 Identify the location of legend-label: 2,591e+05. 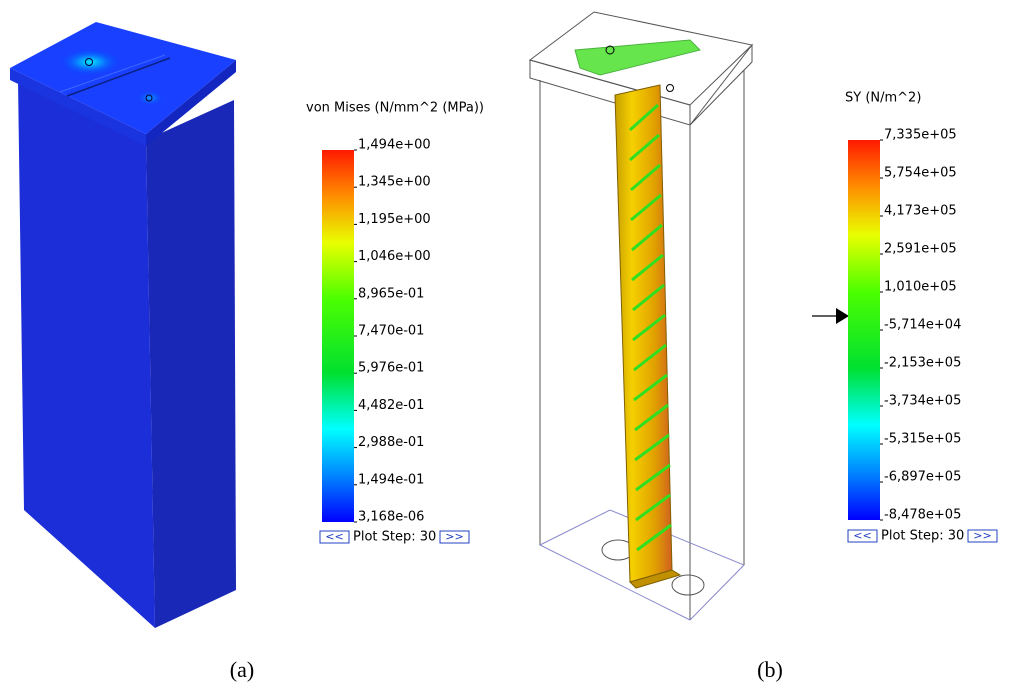
(920, 249).